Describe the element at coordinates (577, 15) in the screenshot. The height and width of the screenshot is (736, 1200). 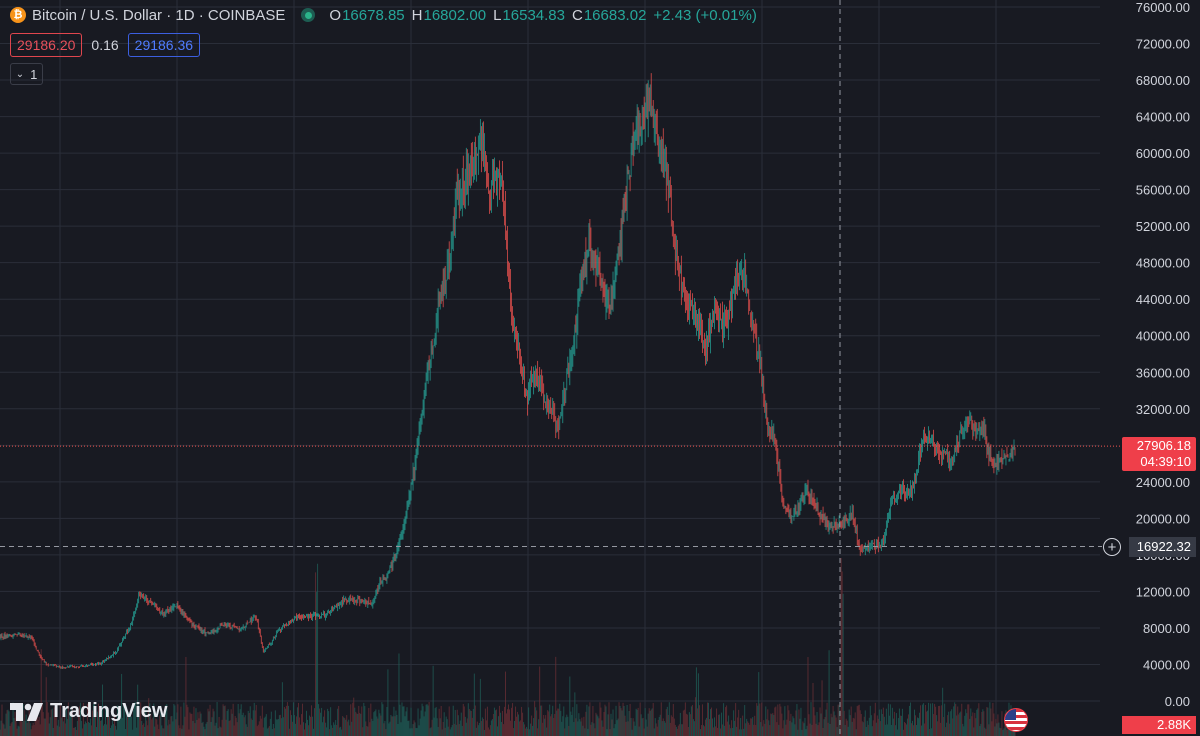
I see `ohlc-close-key: C` at that location.